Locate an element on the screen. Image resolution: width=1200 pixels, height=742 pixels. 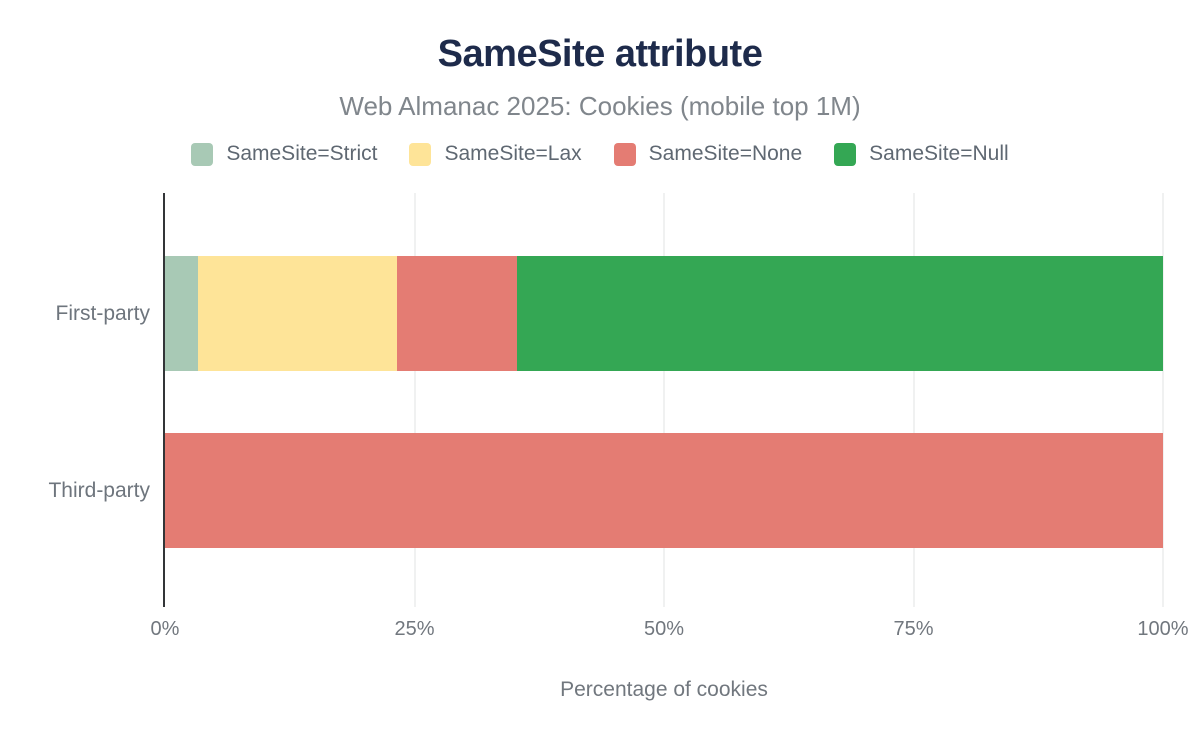
x-axis-ticks: 0% 25% 50% 75% 100% is located at coordinates (670, 631).